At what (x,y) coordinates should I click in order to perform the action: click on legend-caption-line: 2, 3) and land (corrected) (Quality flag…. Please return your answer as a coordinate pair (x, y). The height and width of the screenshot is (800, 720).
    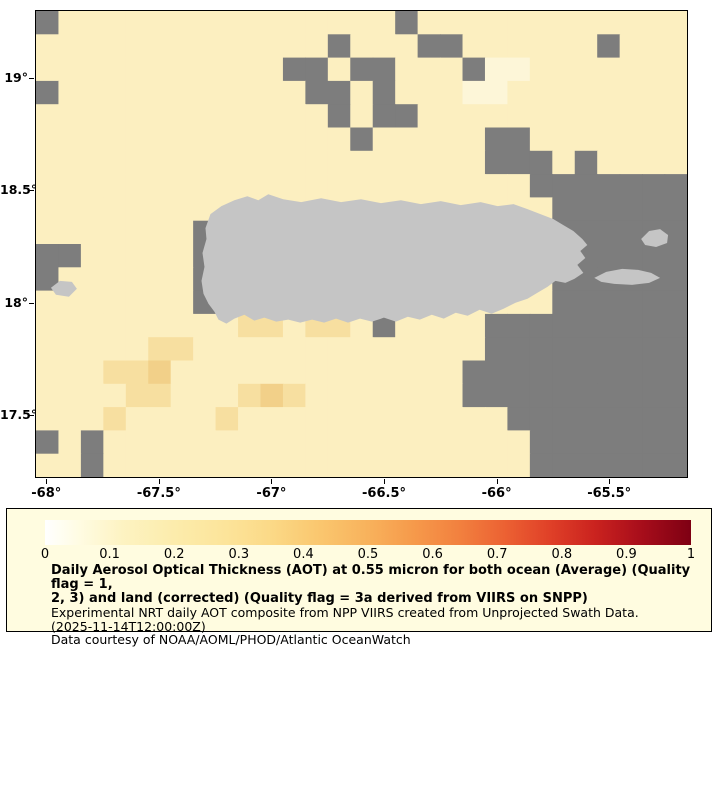
    Looking at the image, I should click on (319, 598).